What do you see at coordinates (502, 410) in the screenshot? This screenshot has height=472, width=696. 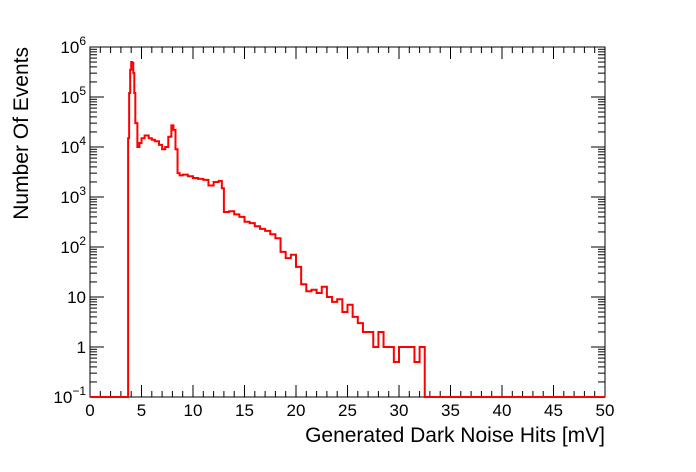 I see `x-tick-label: 40` at bounding box center [502, 410].